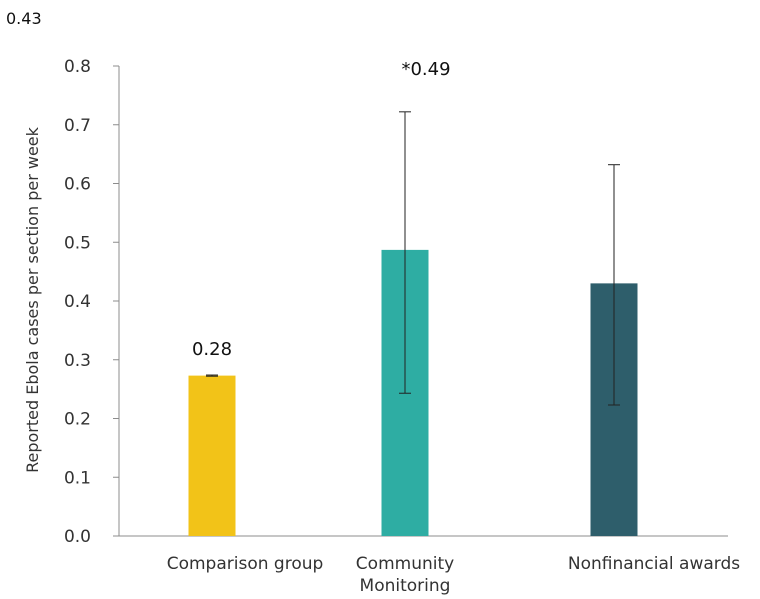 The image size is (760, 599). I want to click on data-label: 0.28, so click(212, 349).